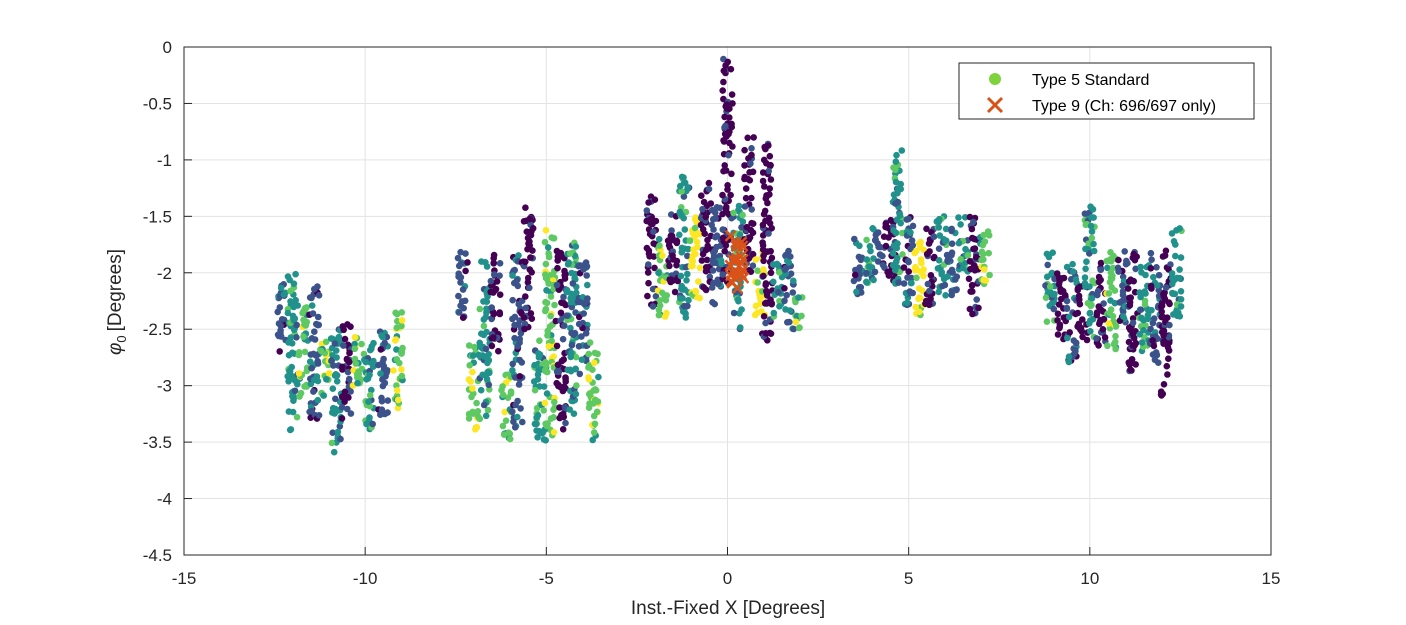 The image size is (1406, 625). What do you see at coordinates (164, 499) in the screenshot?
I see `y-tick-label: -4` at bounding box center [164, 499].